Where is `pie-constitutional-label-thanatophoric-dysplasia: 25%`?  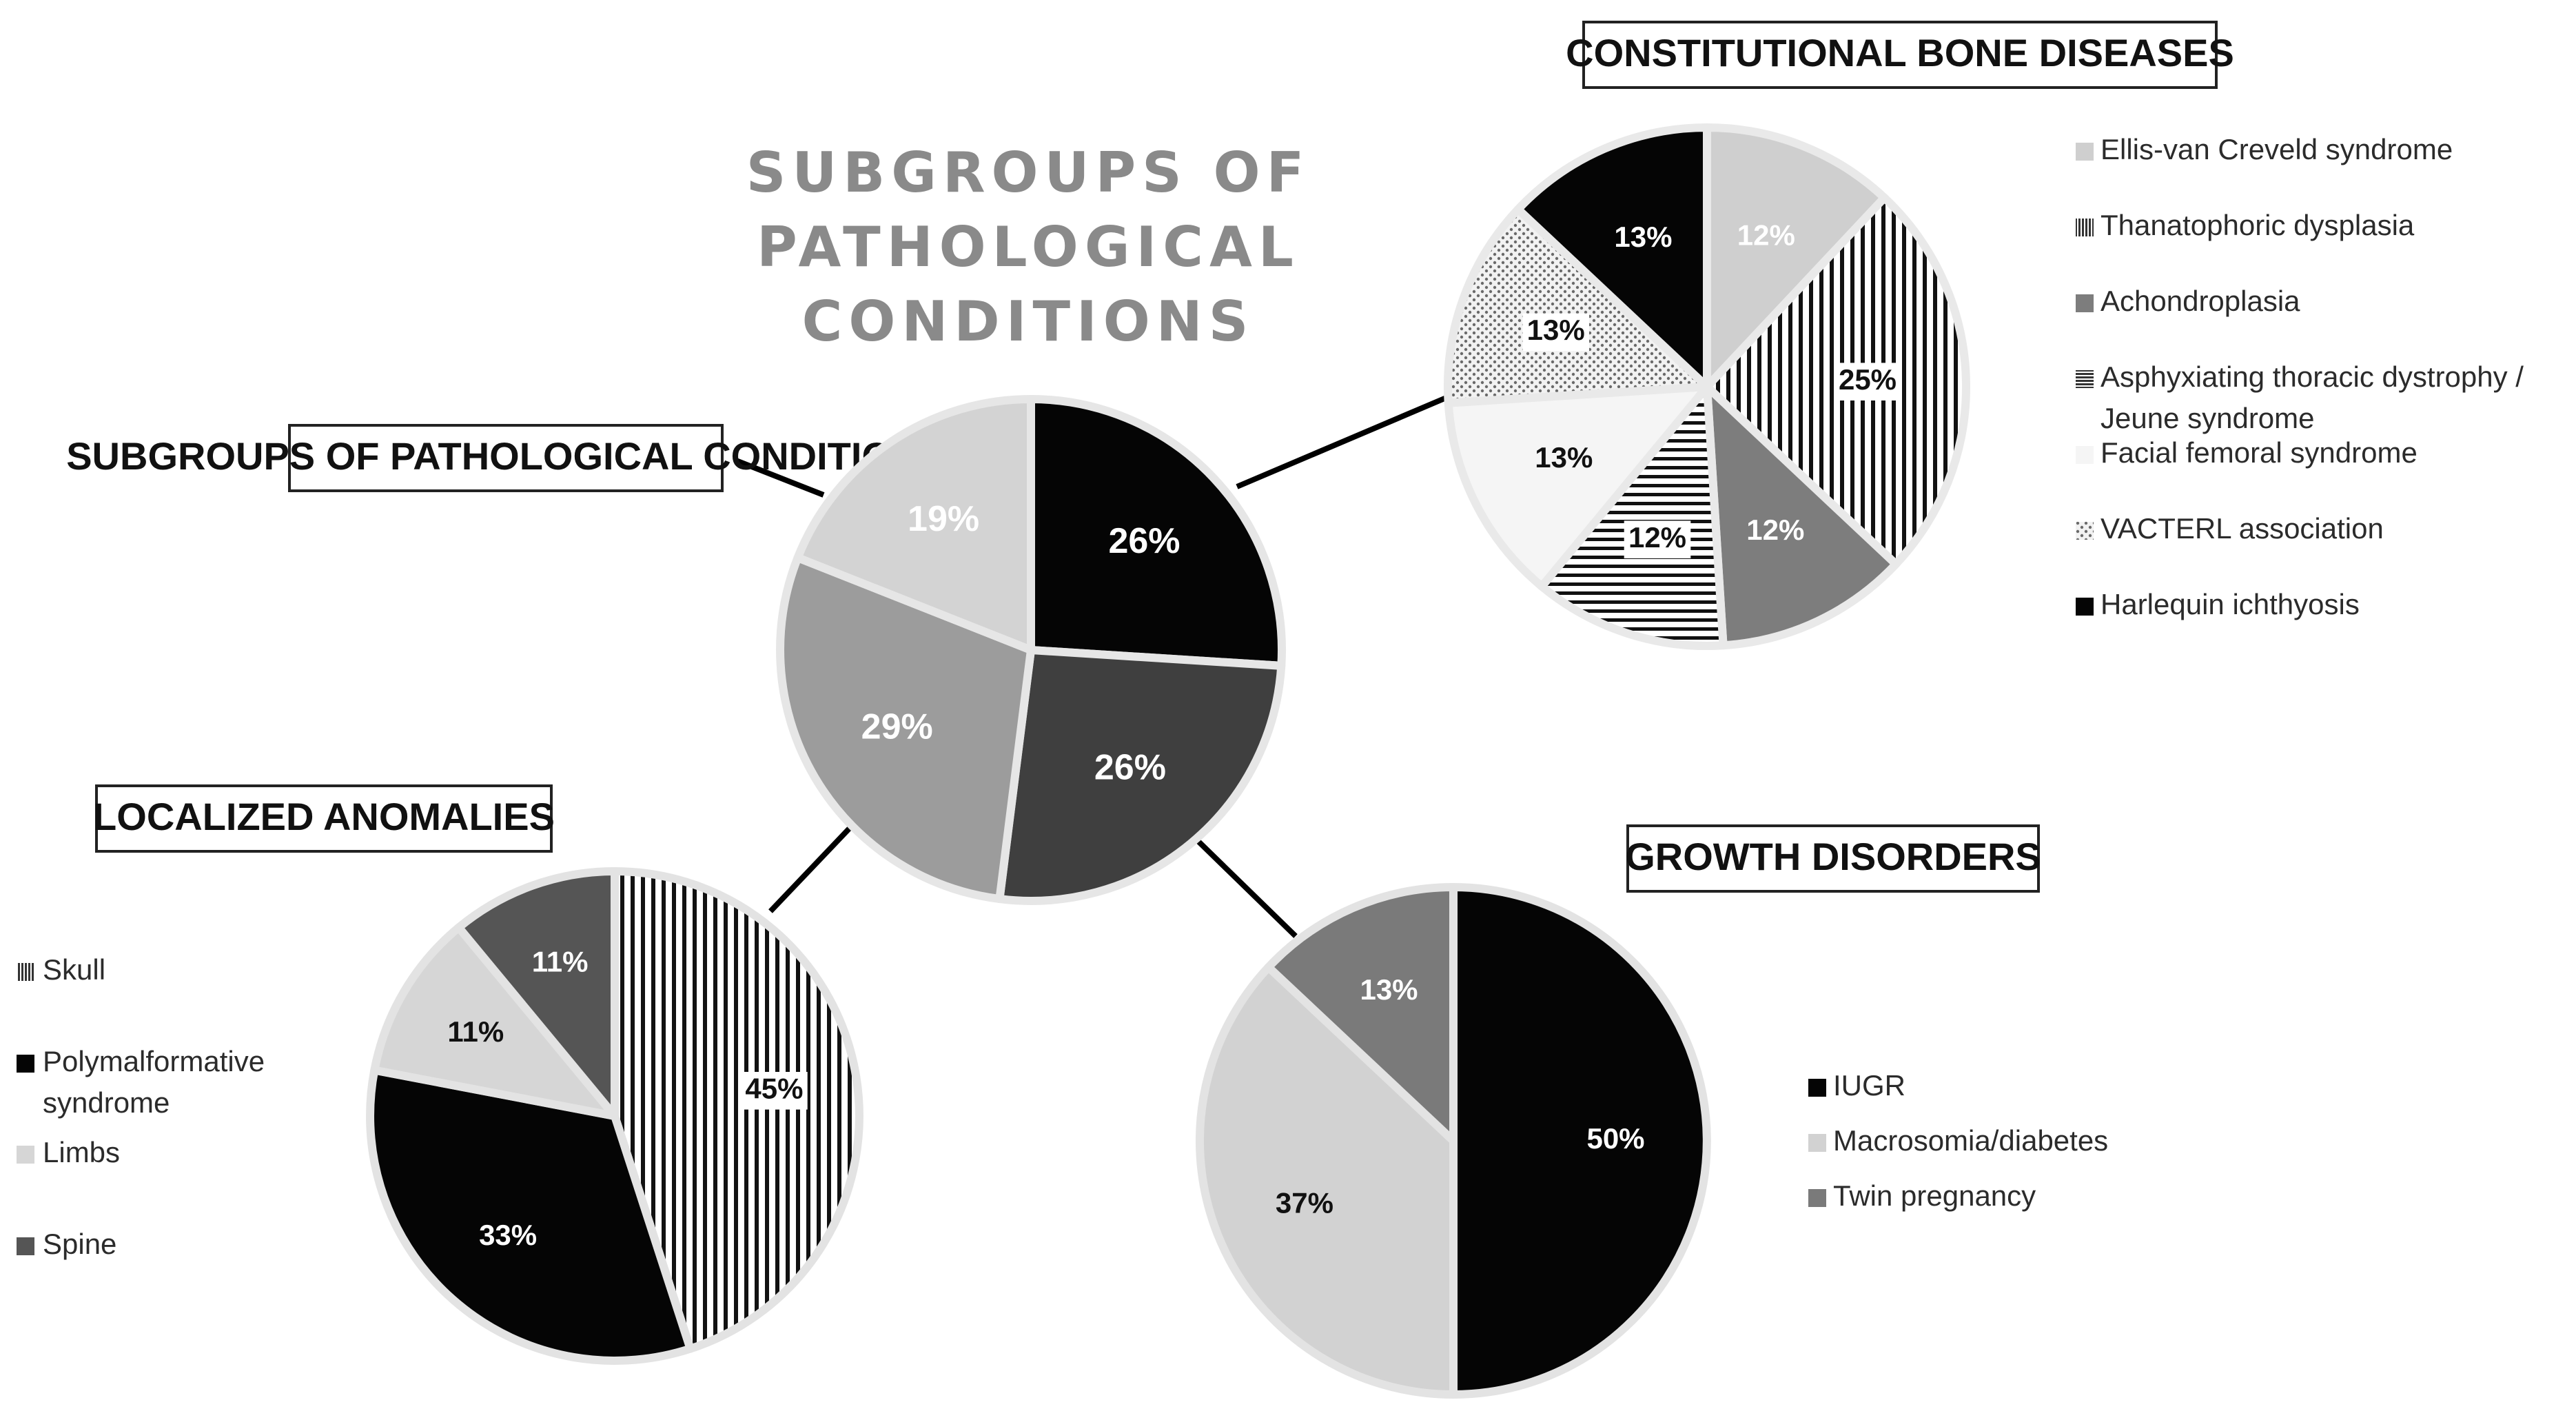
pie-constitutional-label-thanatophoric-dysplasia: 25% is located at coordinates (1868, 380).